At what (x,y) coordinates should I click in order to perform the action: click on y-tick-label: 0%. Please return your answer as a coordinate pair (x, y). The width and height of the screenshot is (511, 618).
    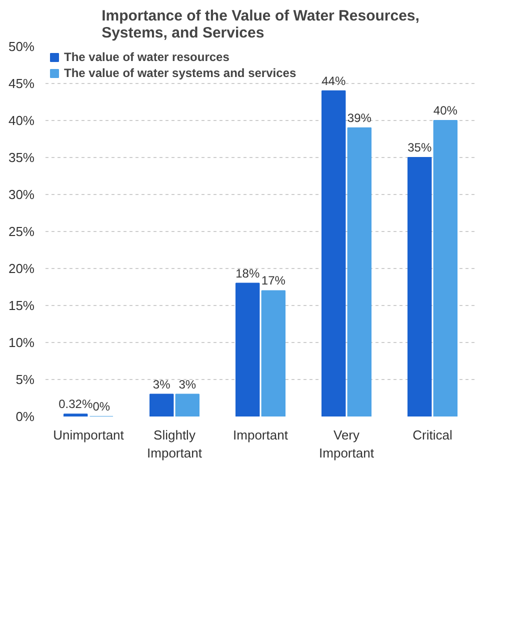
    Looking at the image, I should click on (25, 416).